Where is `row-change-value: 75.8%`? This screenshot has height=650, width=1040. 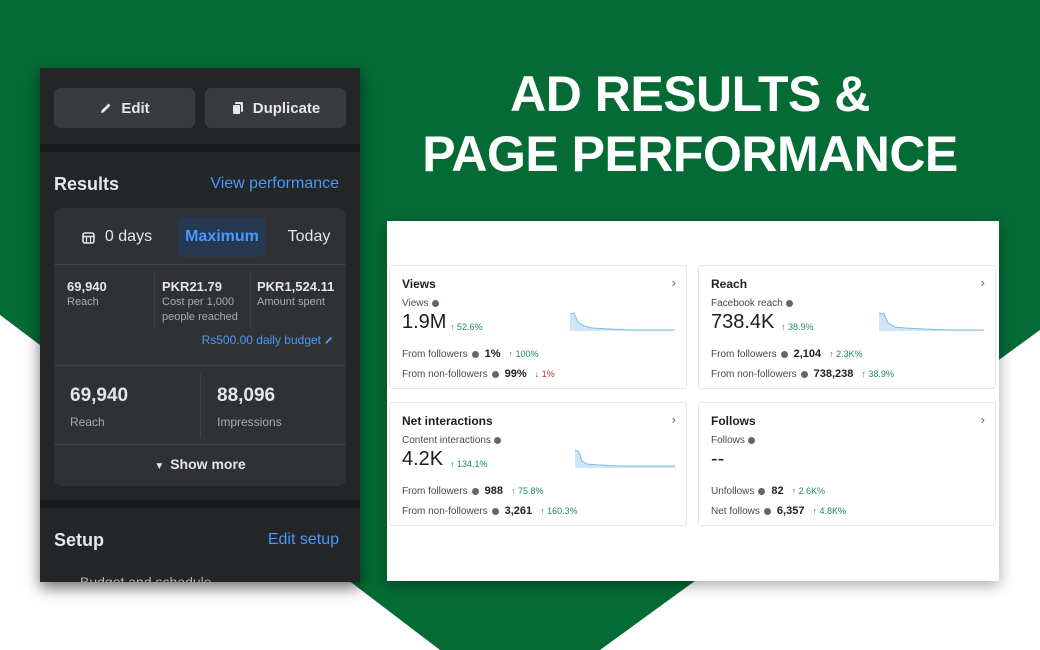
row-change-value: 75.8% is located at coordinates (530, 491).